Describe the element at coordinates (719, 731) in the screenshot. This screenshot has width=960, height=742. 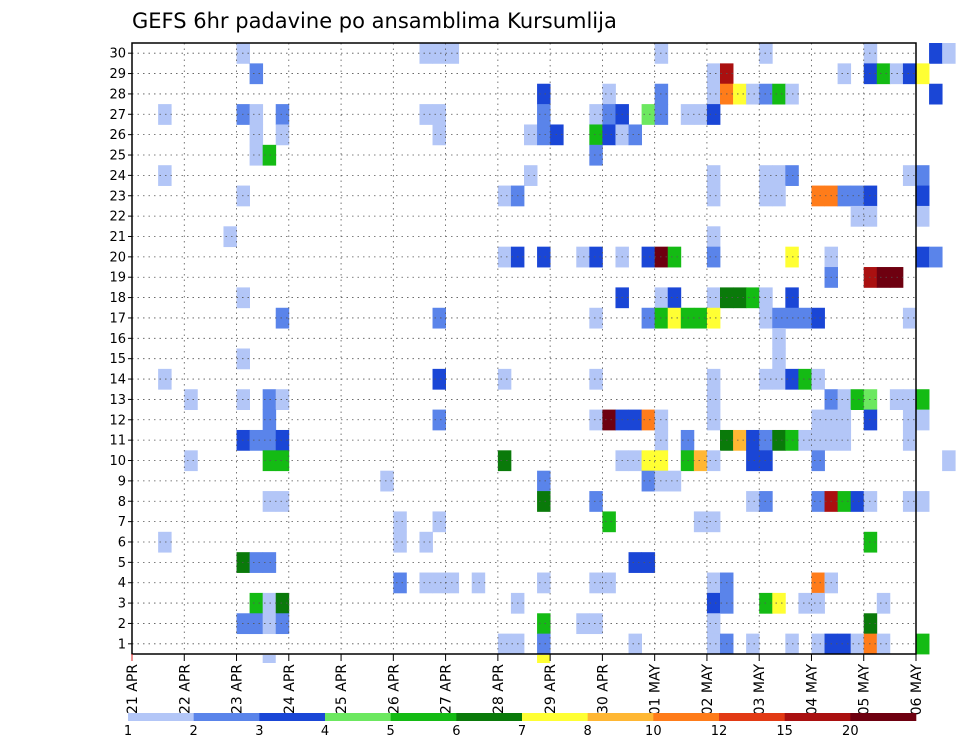
I see `legend-label: 12` at that location.